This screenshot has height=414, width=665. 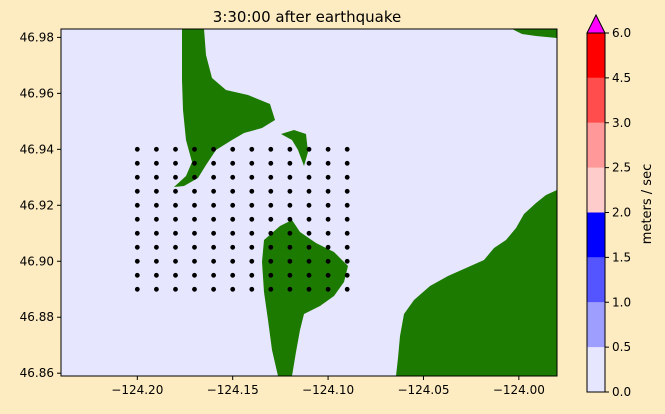 What do you see at coordinates (307, 17) in the screenshot?
I see `chart-title: 3:30:00 after earthquake` at bounding box center [307, 17].